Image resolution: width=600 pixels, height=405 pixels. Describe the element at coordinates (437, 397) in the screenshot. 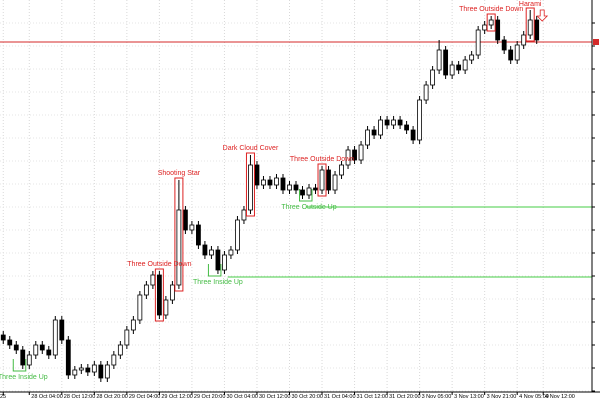

I see `x-tick-label: 3 Nov 05:00` at that location.